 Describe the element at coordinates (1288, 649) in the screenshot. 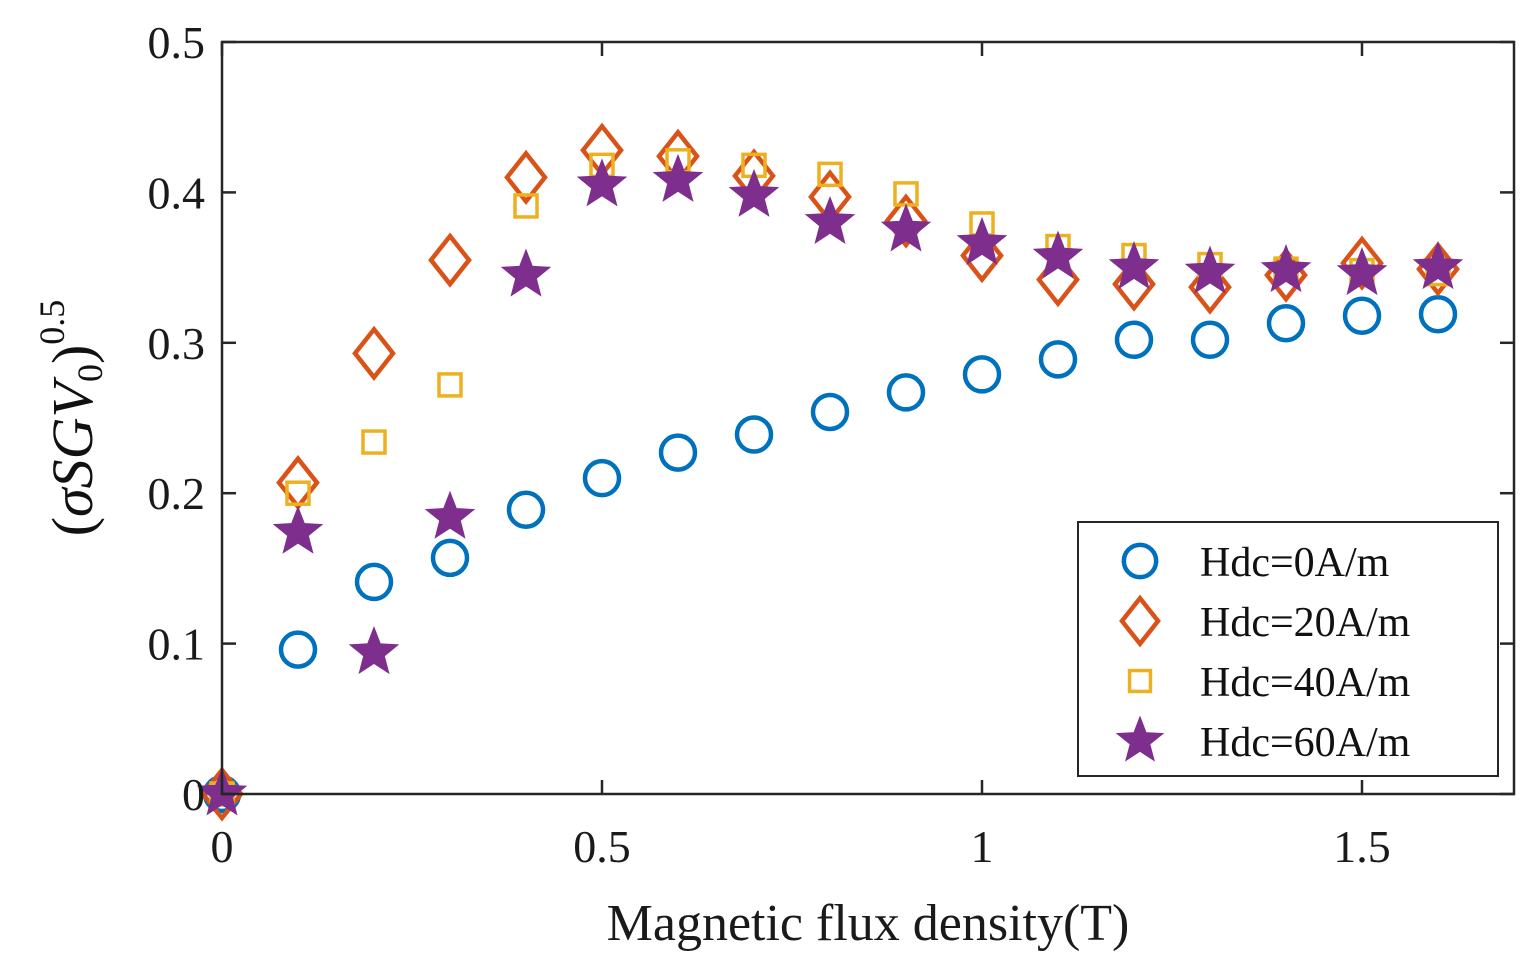

I see `legend: Hdc=0A/m Hdc=20A/m Hdc=40A/m Hdc=60A/m` at that location.